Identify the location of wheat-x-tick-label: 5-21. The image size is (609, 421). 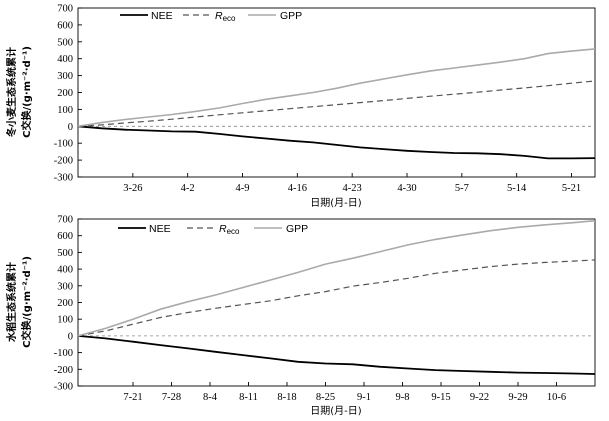
(571, 188).